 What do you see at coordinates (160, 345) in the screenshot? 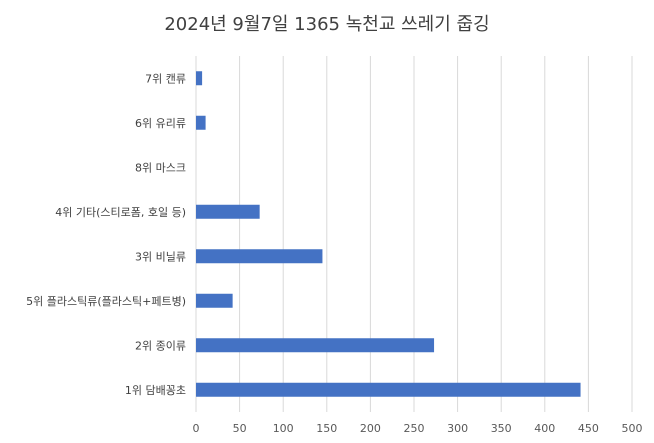
I see `category-label: 2위 종이류` at bounding box center [160, 345].